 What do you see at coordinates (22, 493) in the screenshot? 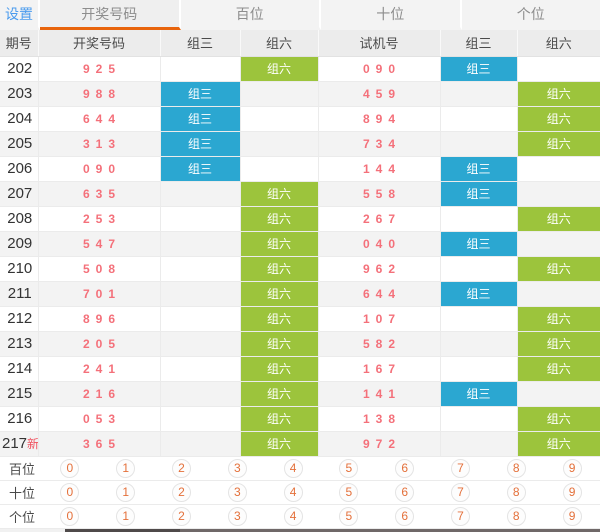
I see `digit-row-label: 十位` at bounding box center [22, 493].